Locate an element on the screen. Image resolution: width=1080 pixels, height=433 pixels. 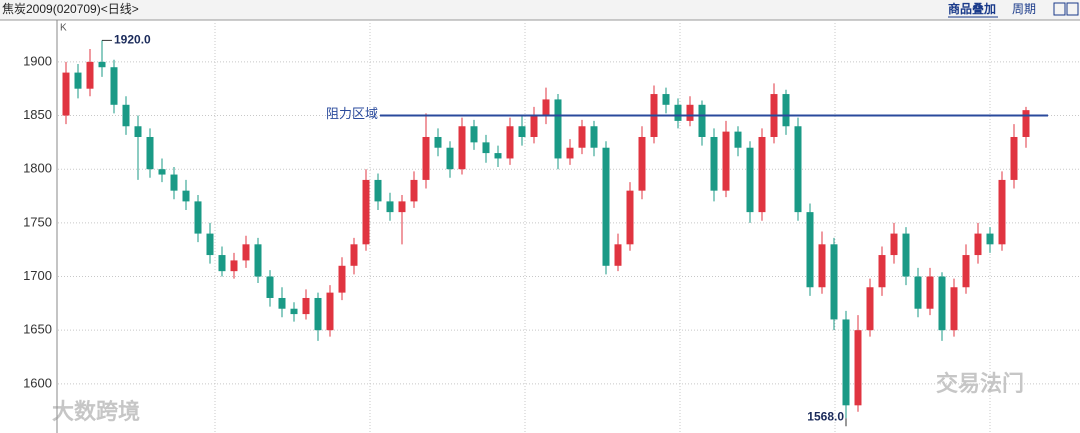
icon-right is located at coordinates (1072, 9).